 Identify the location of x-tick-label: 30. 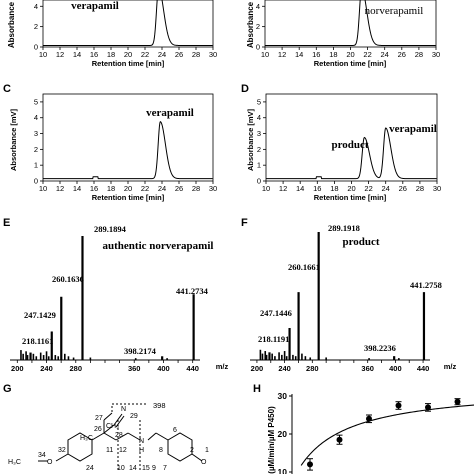
(436, 54).